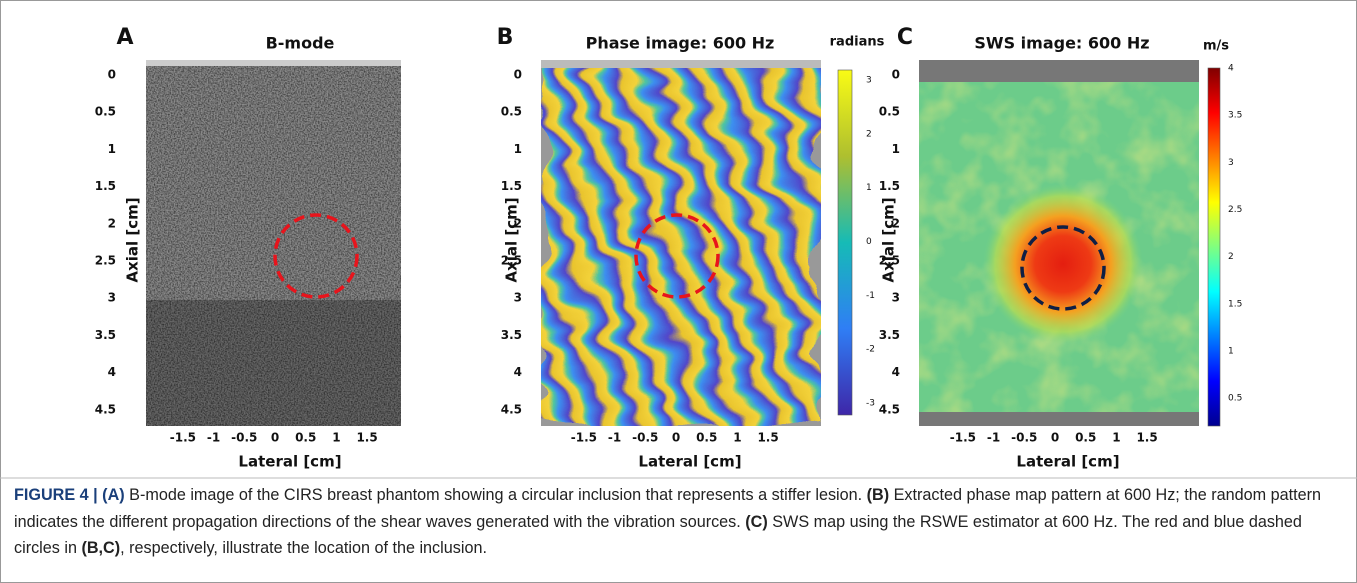 Image resolution: width=1357 pixels, height=583 pixels. Describe the element at coordinates (1235, 399) in the screenshot. I see `colorbar-tick-label: 0.5` at that location.